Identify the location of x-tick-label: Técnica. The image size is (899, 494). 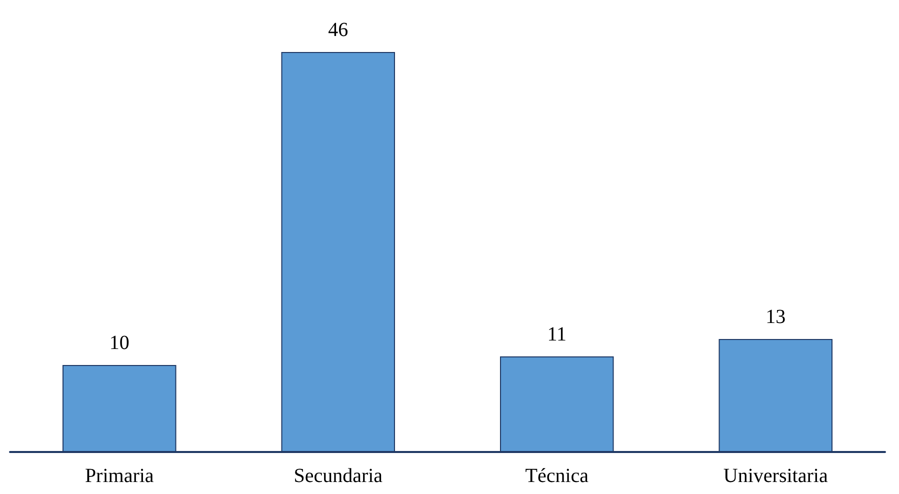
(557, 476).